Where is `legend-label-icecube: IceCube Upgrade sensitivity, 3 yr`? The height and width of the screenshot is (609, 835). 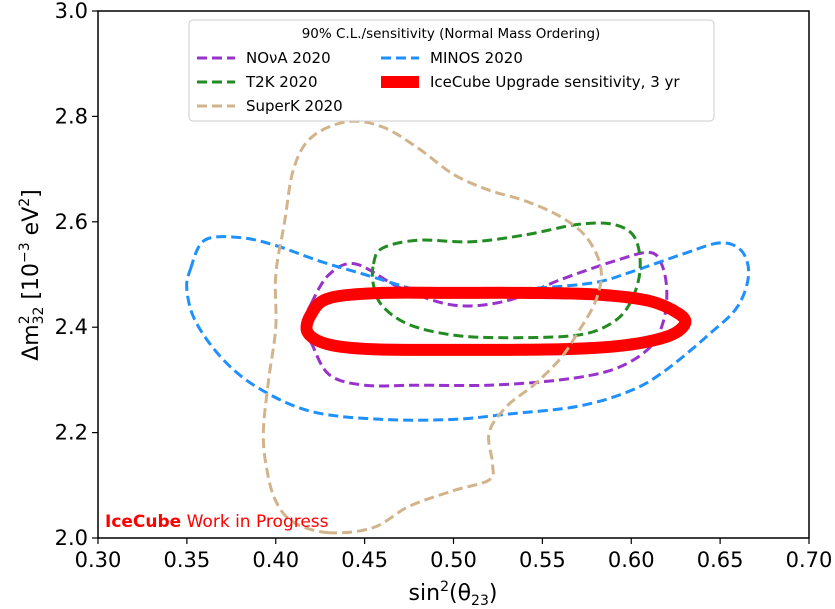
legend-label-icecube: IceCube Upgrade sensitivity, 3 yr is located at coordinates (555, 82).